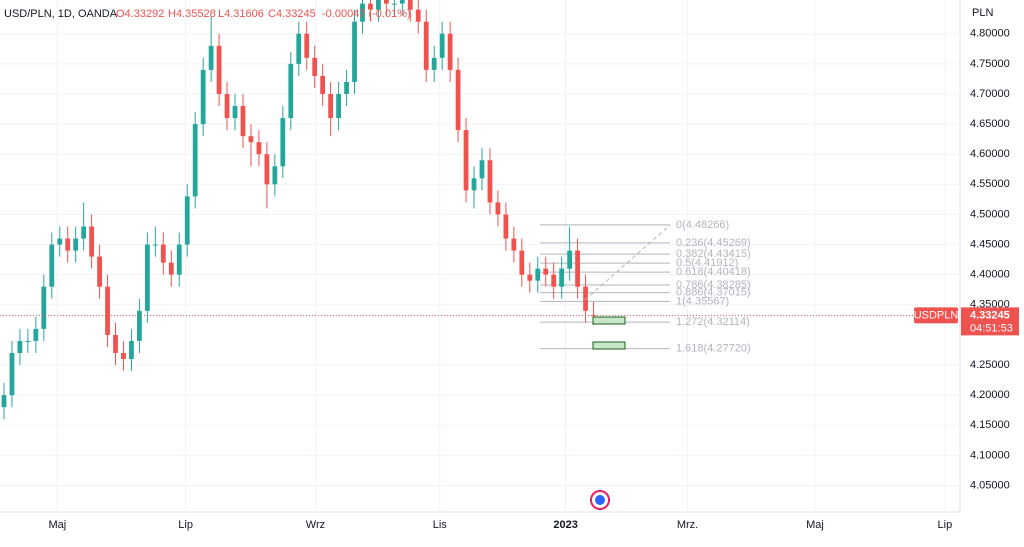 Image resolution: width=1024 pixels, height=547 pixels. Describe the element at coordinates (61, 14) in the screenshot. I see `symbol: USD/PLN, 1D, OANDA` at that location.